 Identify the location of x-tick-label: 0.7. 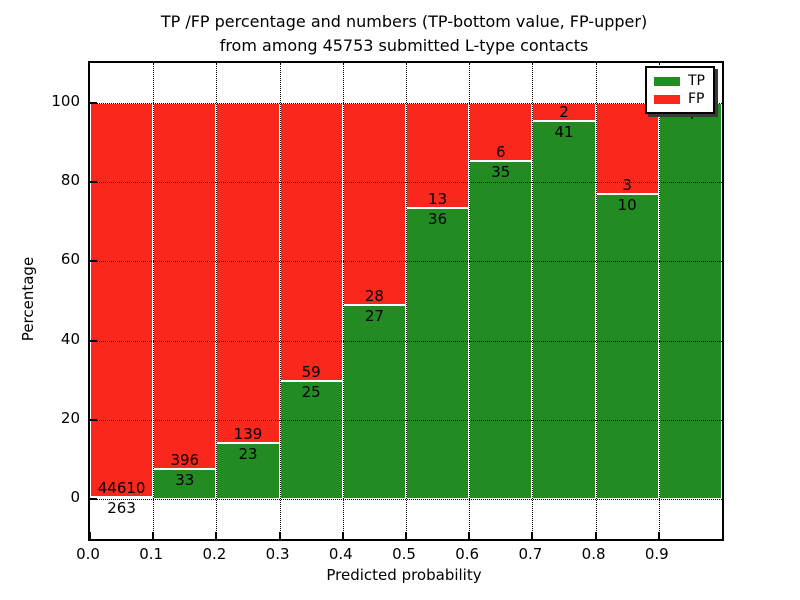
(530, 554).